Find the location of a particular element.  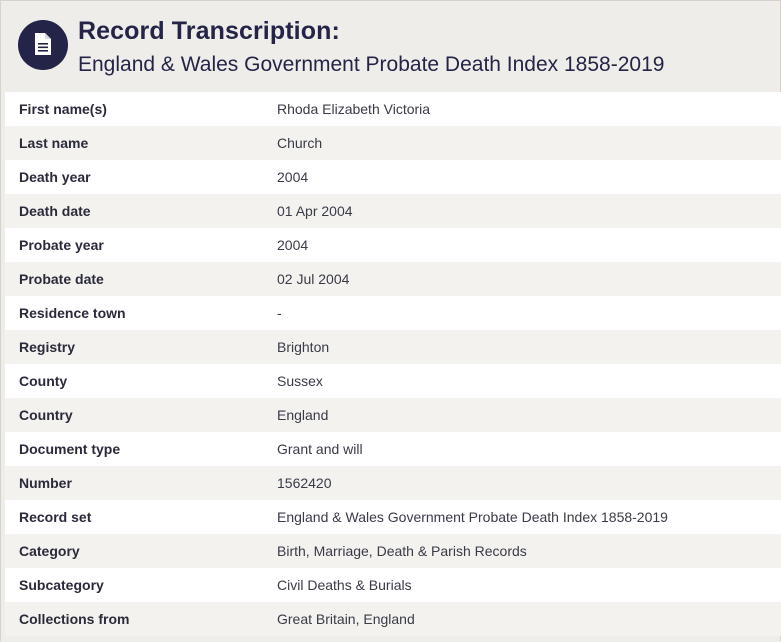

field-label: Collections from is located at coordinates (74, 619).